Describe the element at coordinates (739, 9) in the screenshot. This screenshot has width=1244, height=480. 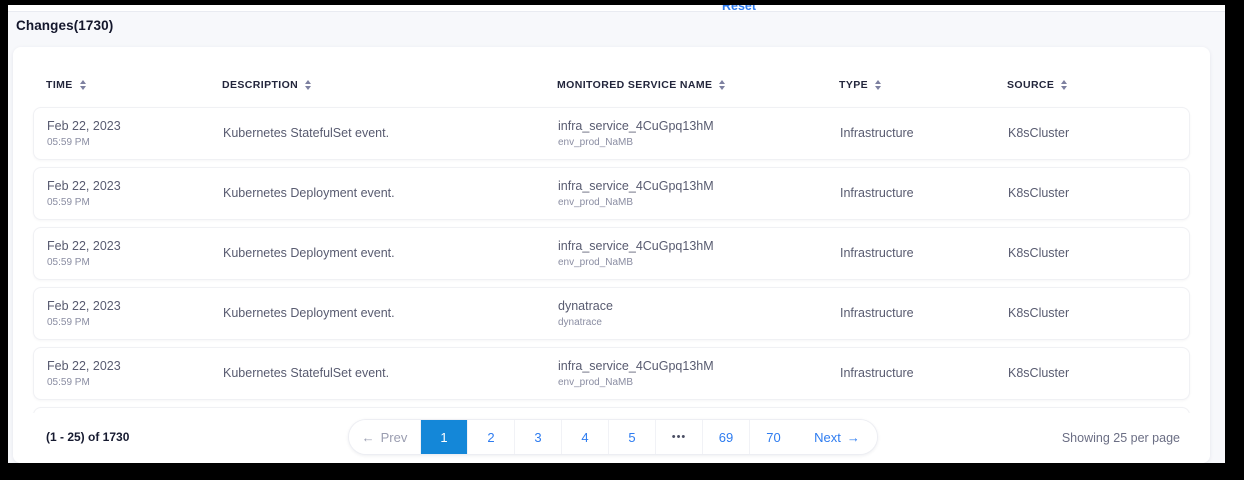
I see `reset-button: Reset` at that location.